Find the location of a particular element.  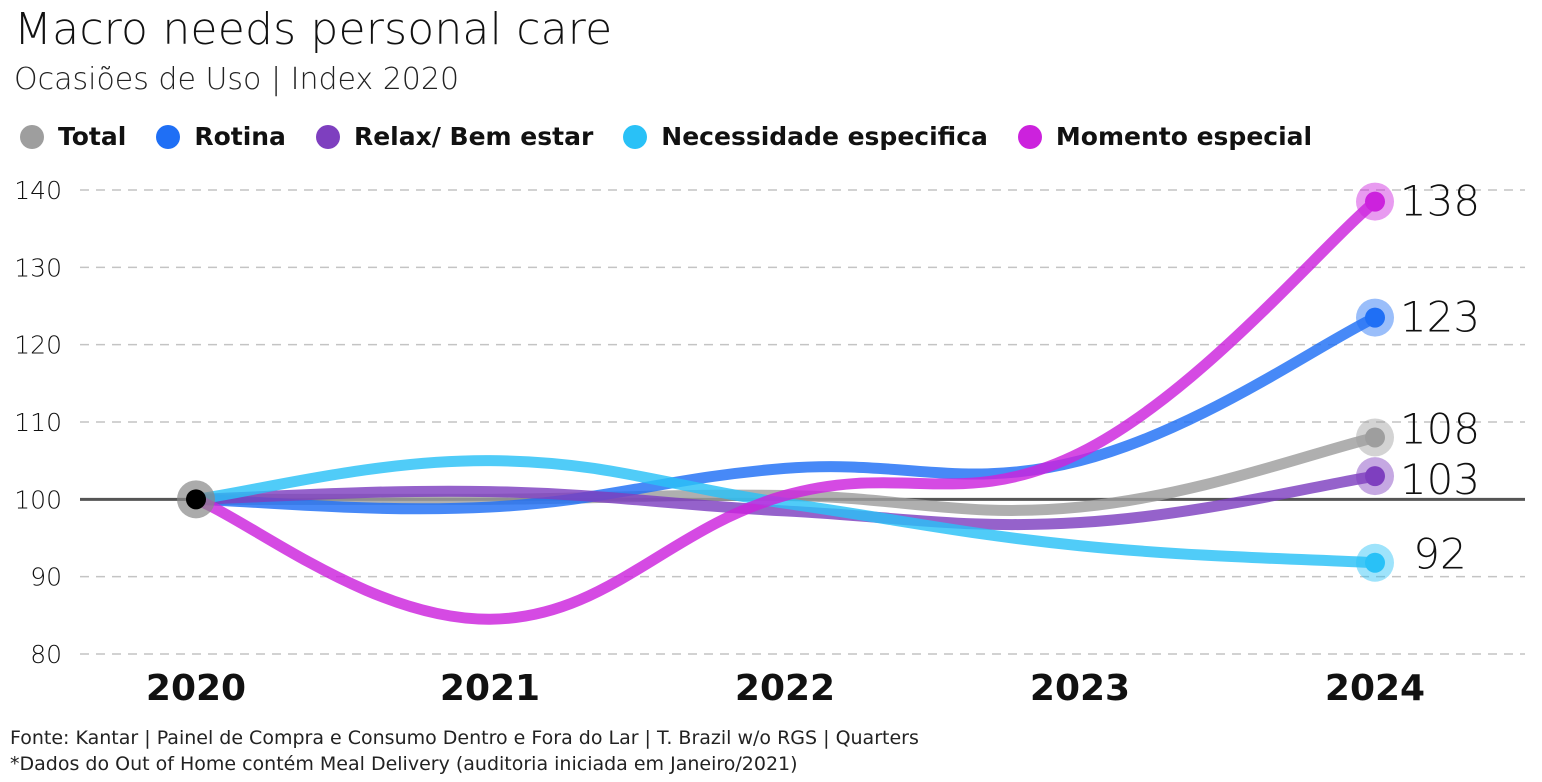

x-tick-label: 2020 is located at coordinates (196, 688).